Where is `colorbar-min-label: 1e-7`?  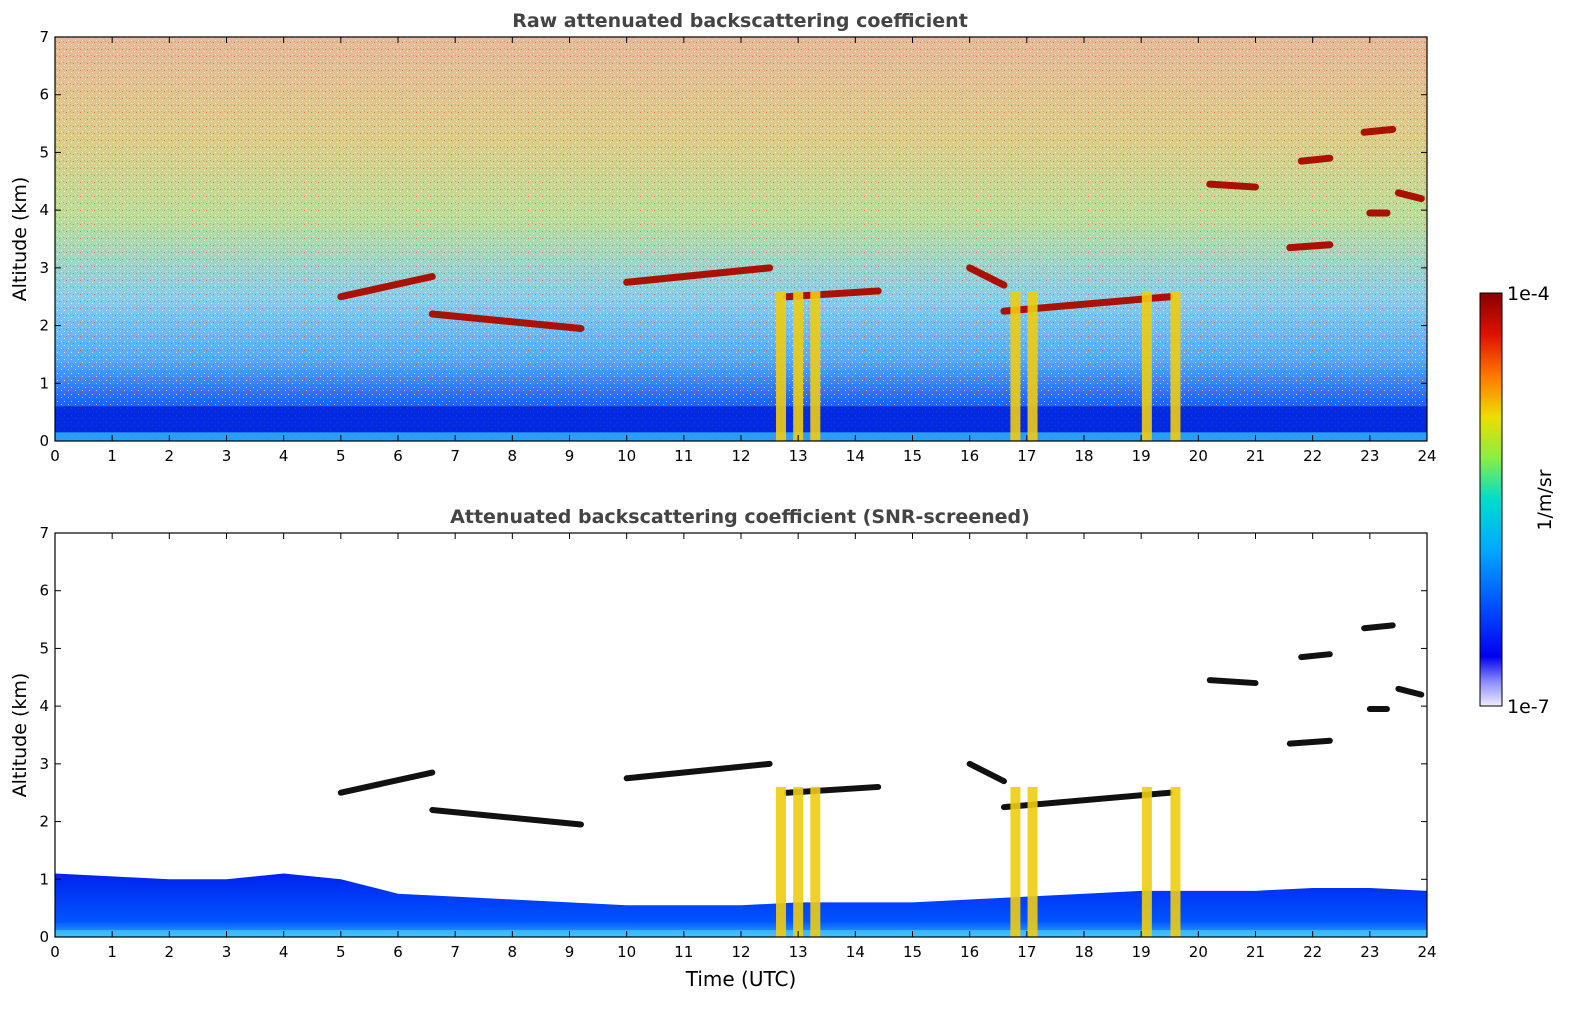
colorbar-min-label: 1e-7 is located at coordinates (1528, 707).